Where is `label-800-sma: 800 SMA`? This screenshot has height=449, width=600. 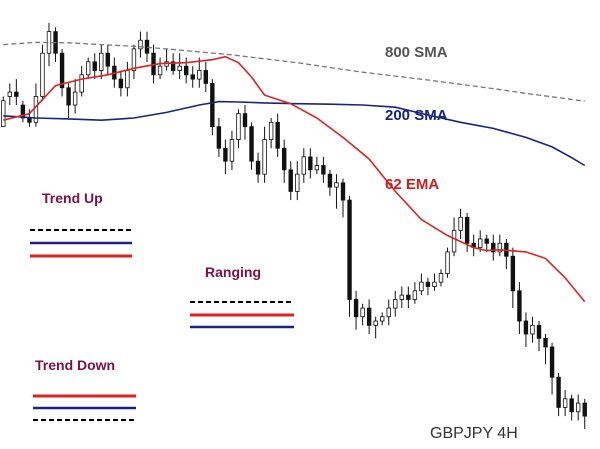 label-800-sma: 800 SMA is located at coordinates (416, 52).